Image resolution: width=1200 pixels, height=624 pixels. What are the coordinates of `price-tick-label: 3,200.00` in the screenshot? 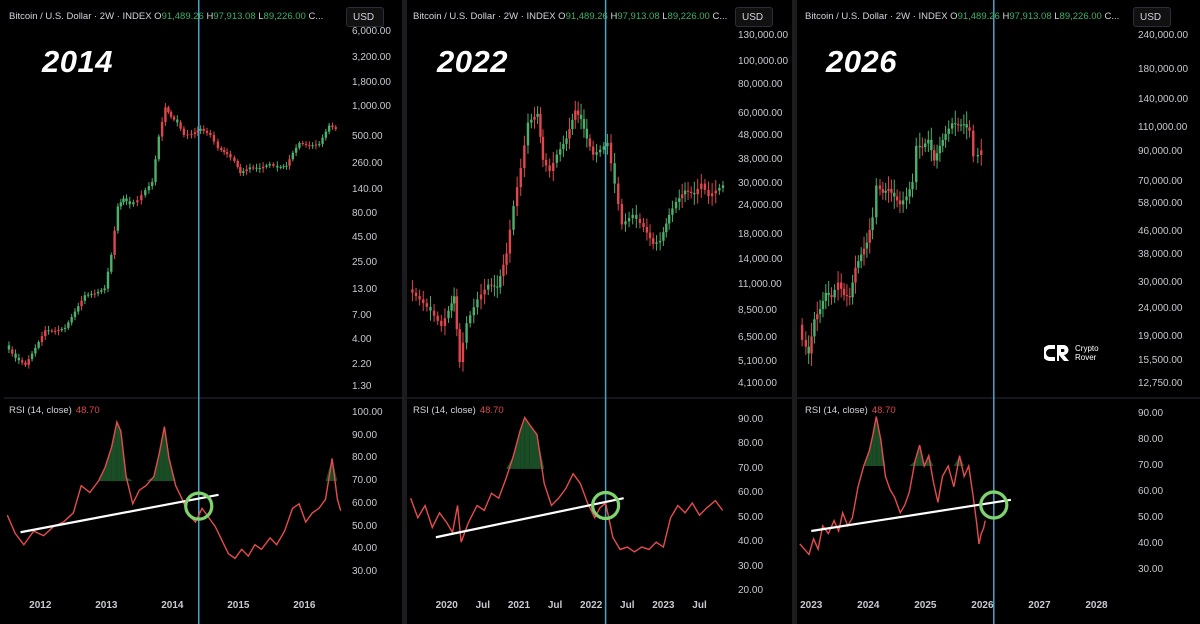 It's located at (371, 58).